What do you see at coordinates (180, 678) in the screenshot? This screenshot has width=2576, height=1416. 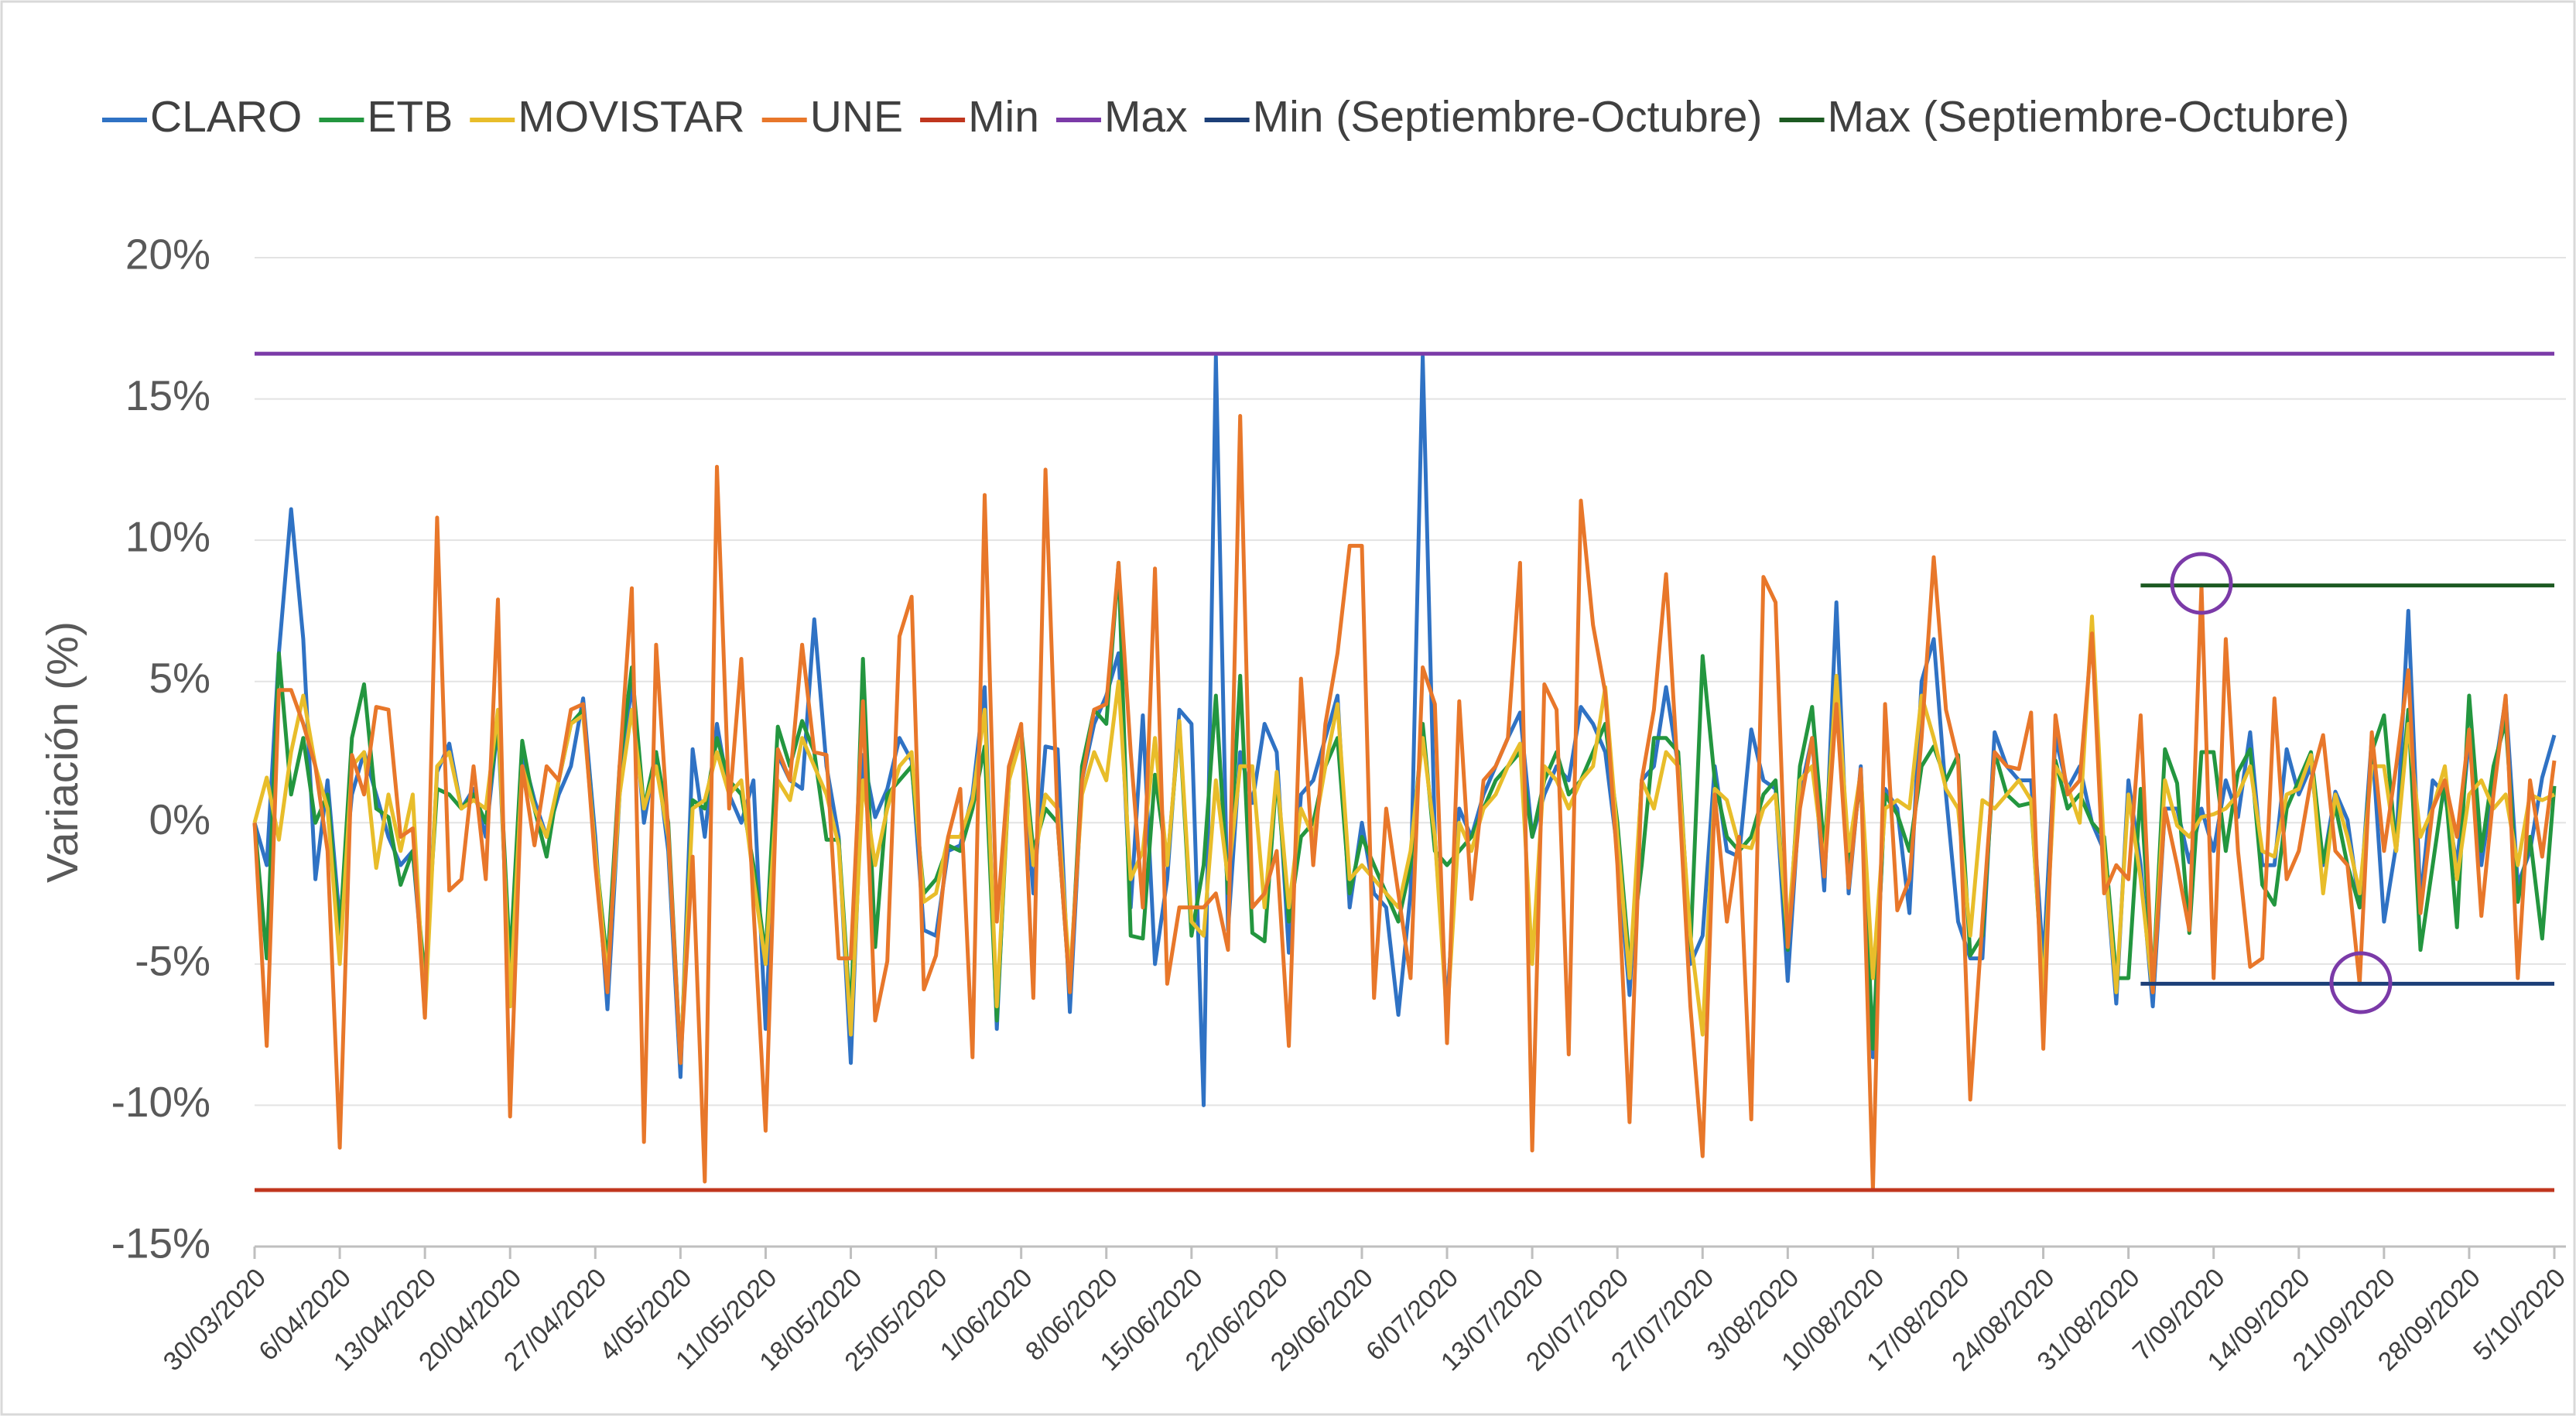 I see `y-tick-label: 5%` at bounding box center [180, 678].